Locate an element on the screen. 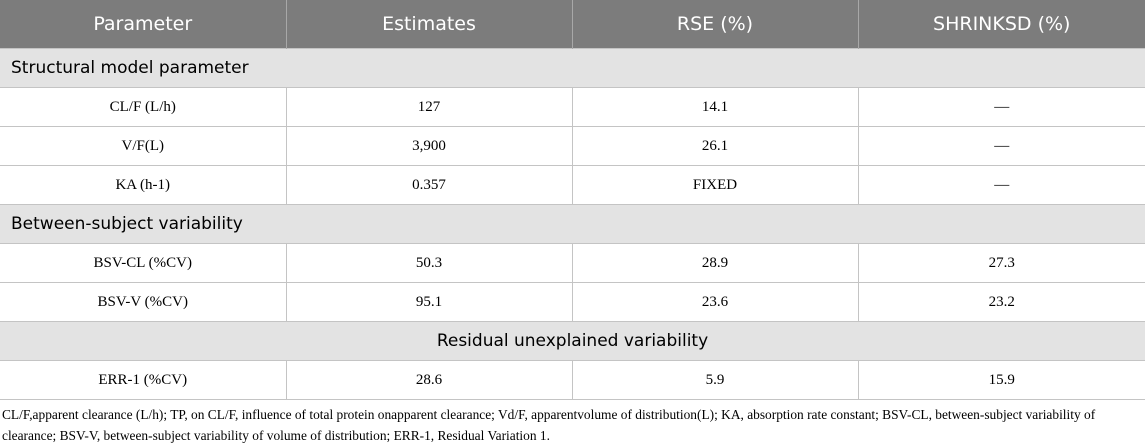 The image size is (1145, 448). table-row: V/F(L) 3,900 26.1 — is located at coordinates (572, 146).